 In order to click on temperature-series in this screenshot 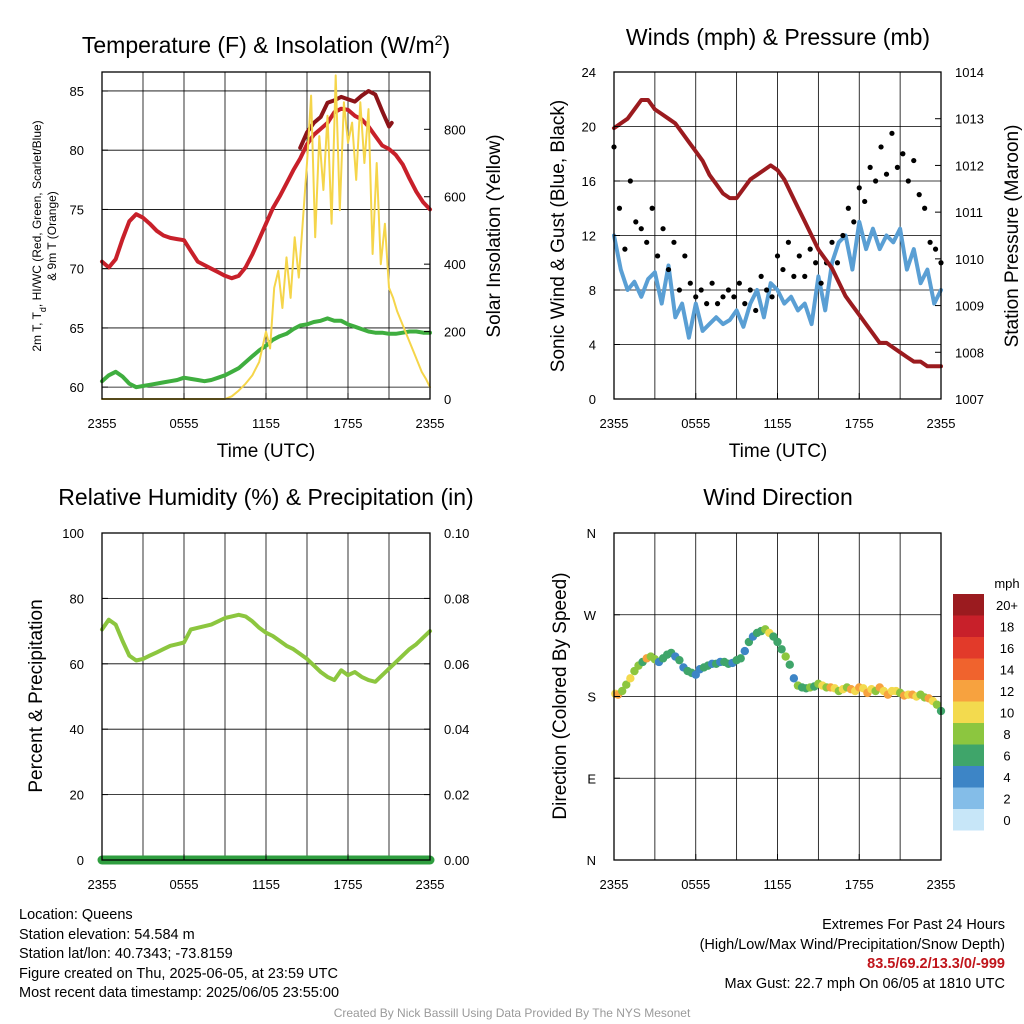, I will do `click(266, 237)`.